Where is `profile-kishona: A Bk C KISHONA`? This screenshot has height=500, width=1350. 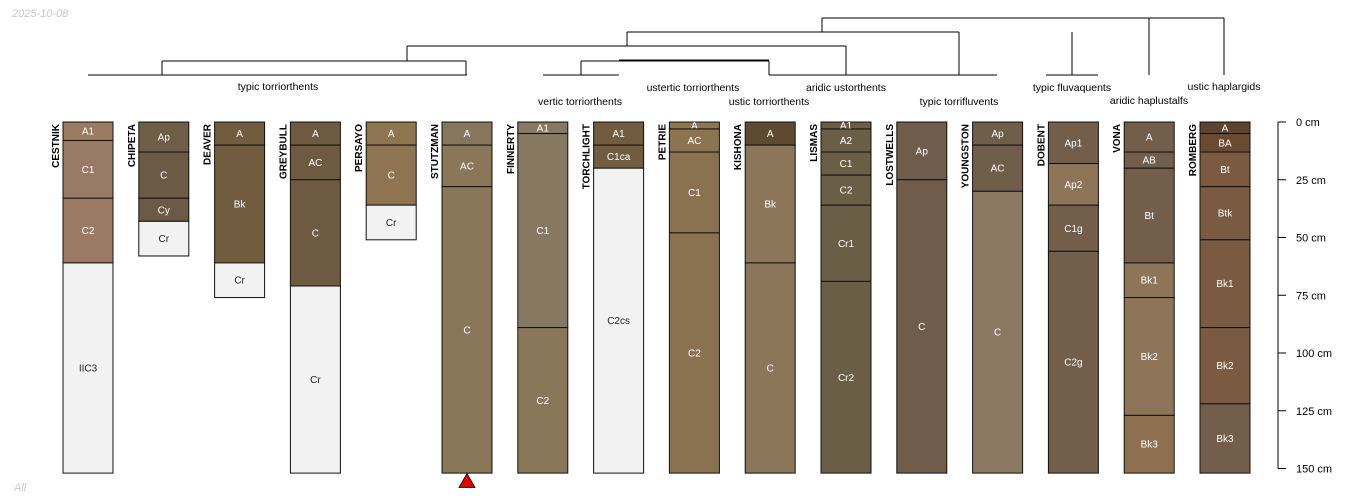
profile-kishona: A Bk C KISHONA is located at coordinates (764, 297).